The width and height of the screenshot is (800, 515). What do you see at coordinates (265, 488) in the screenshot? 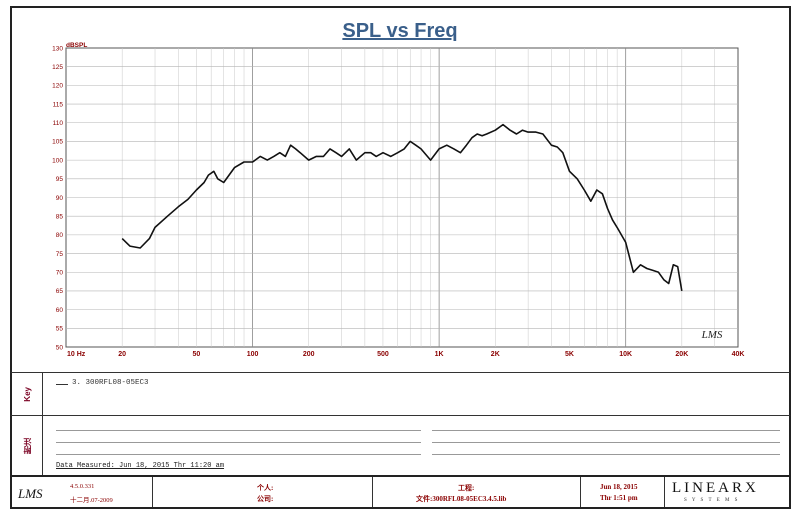
I see `person-label: 个人:` at bounding box center [265, 488].